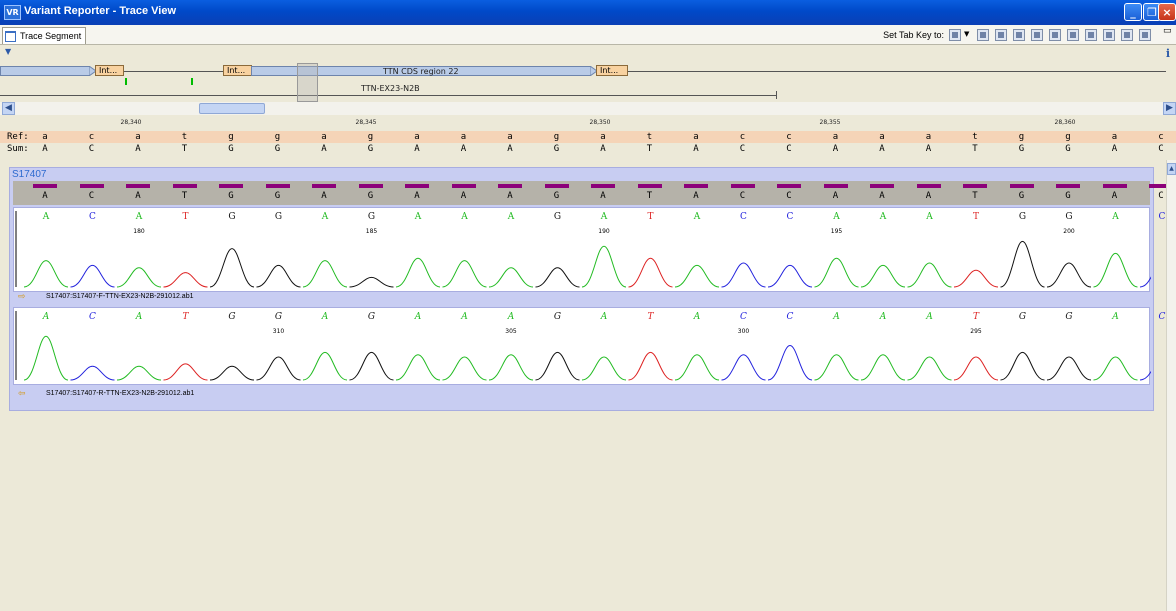  Describe the element at coordinates (1171, 169) in the screenshot. I see `scroll-up-icon: ▲` at that location.